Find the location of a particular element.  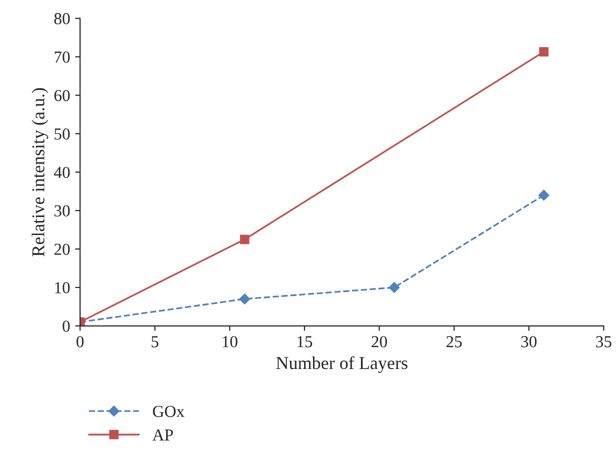

y-axis-title: Relative intensity (a.u.) is located at coordinates (40, 172).